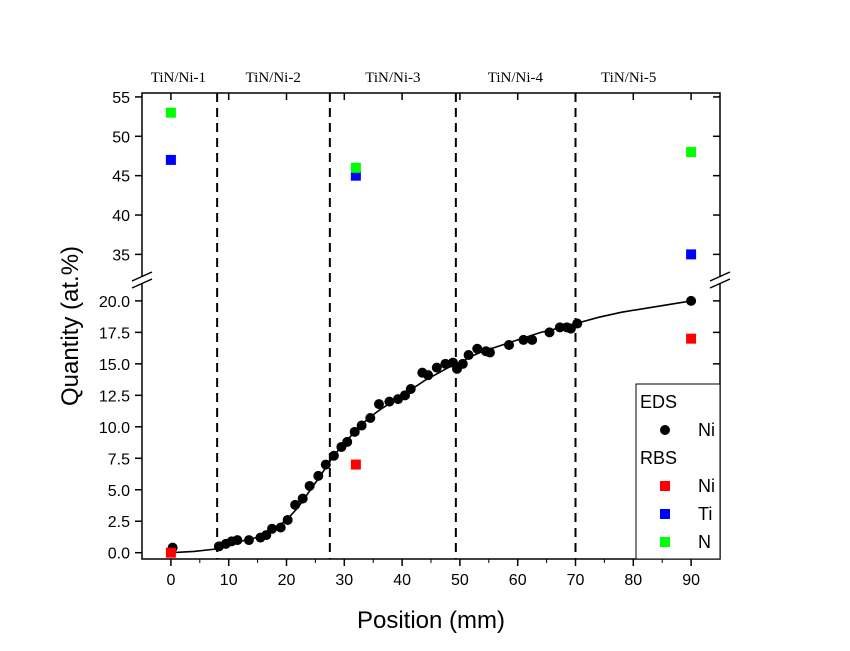  Describe the element at coordinates (431, 620) in the screenshot. I see `x-axis-title: Position (mm)` at that location.